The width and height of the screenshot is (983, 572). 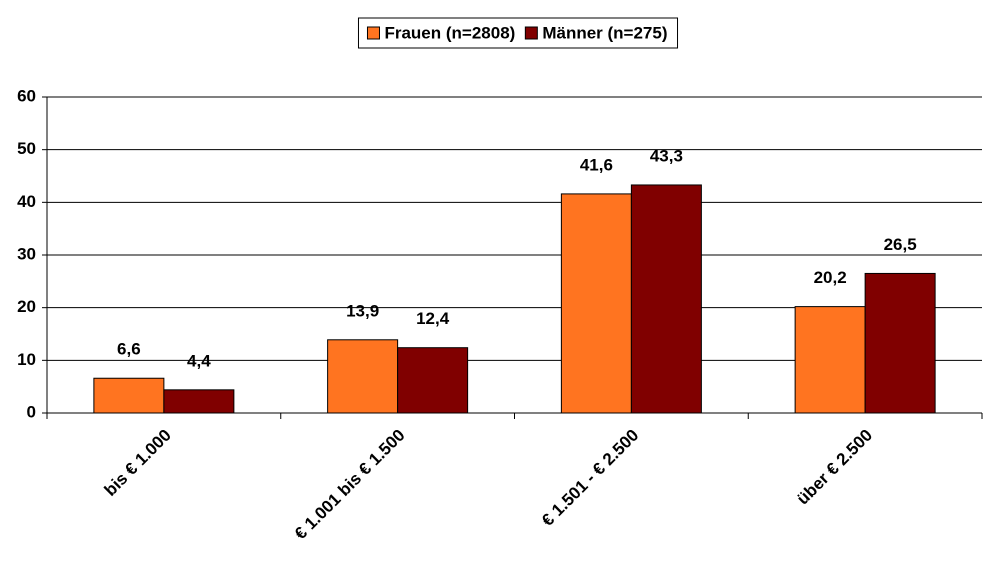 What do you see at coordinates (590, 478) in the screenshot?
I see `x-tick-label: € 1.501 - € 2.500` at bounding box center [590, 478].